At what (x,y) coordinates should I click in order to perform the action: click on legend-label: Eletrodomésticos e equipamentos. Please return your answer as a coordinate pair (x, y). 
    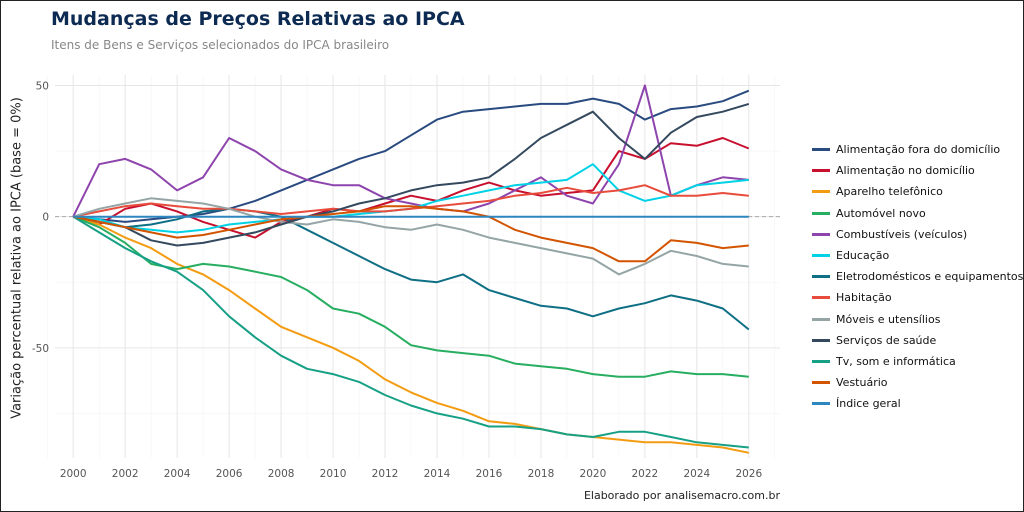
    Looking at the image, I should click on (930, 277).